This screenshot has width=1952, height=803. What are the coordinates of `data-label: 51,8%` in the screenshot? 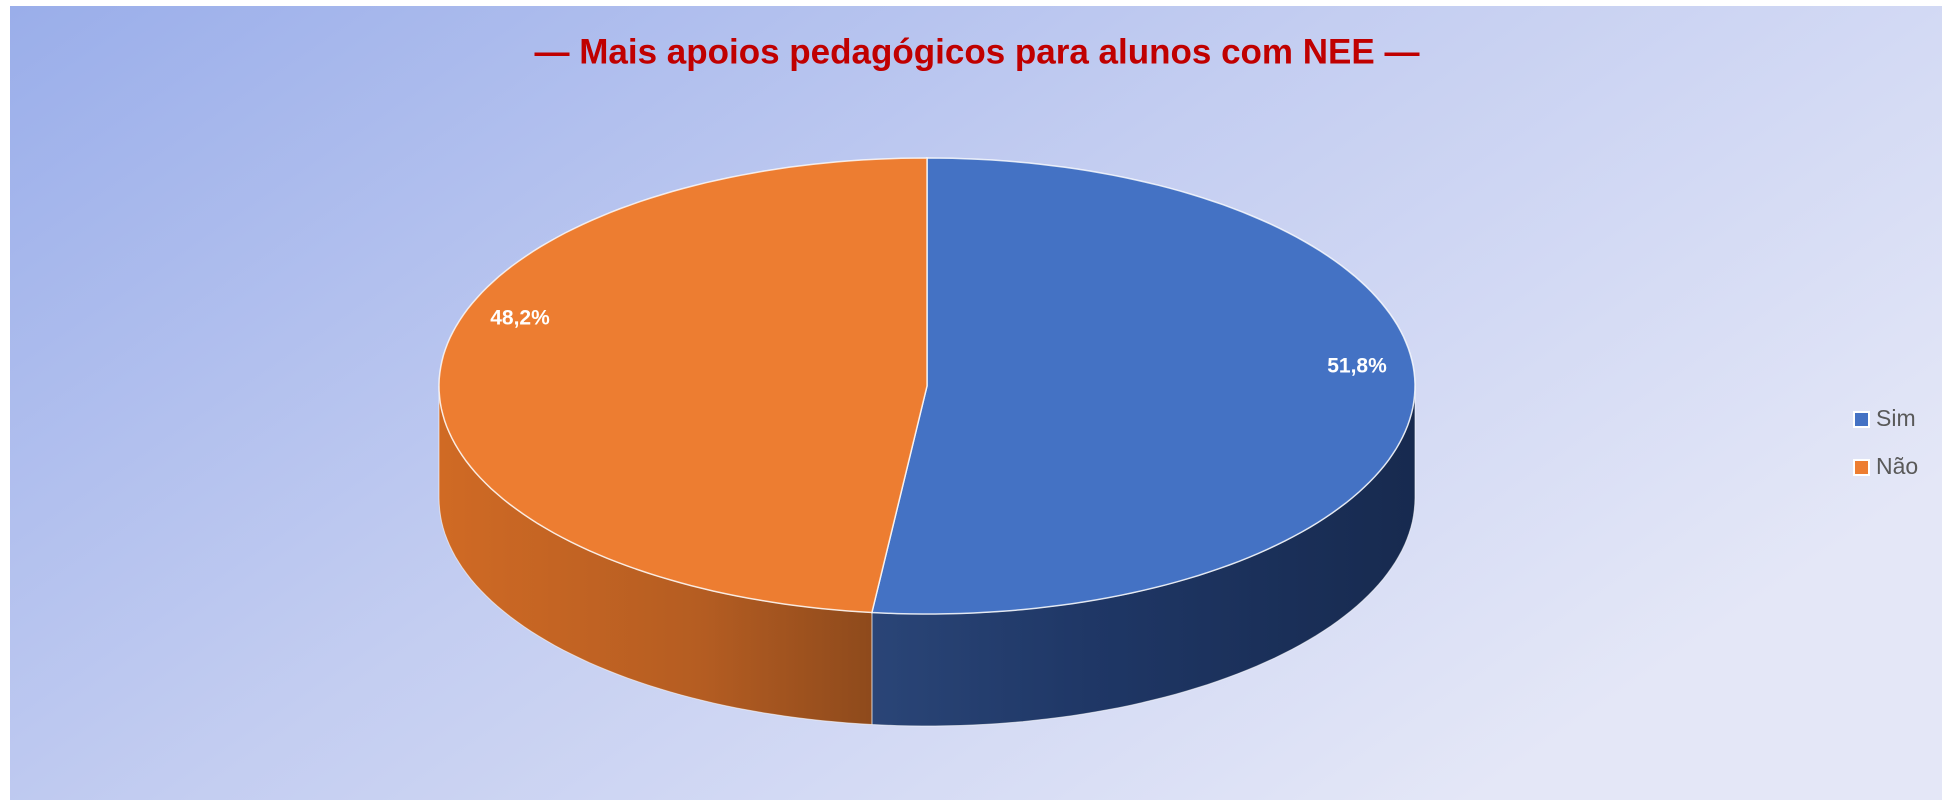 It's located at (1357, 366).